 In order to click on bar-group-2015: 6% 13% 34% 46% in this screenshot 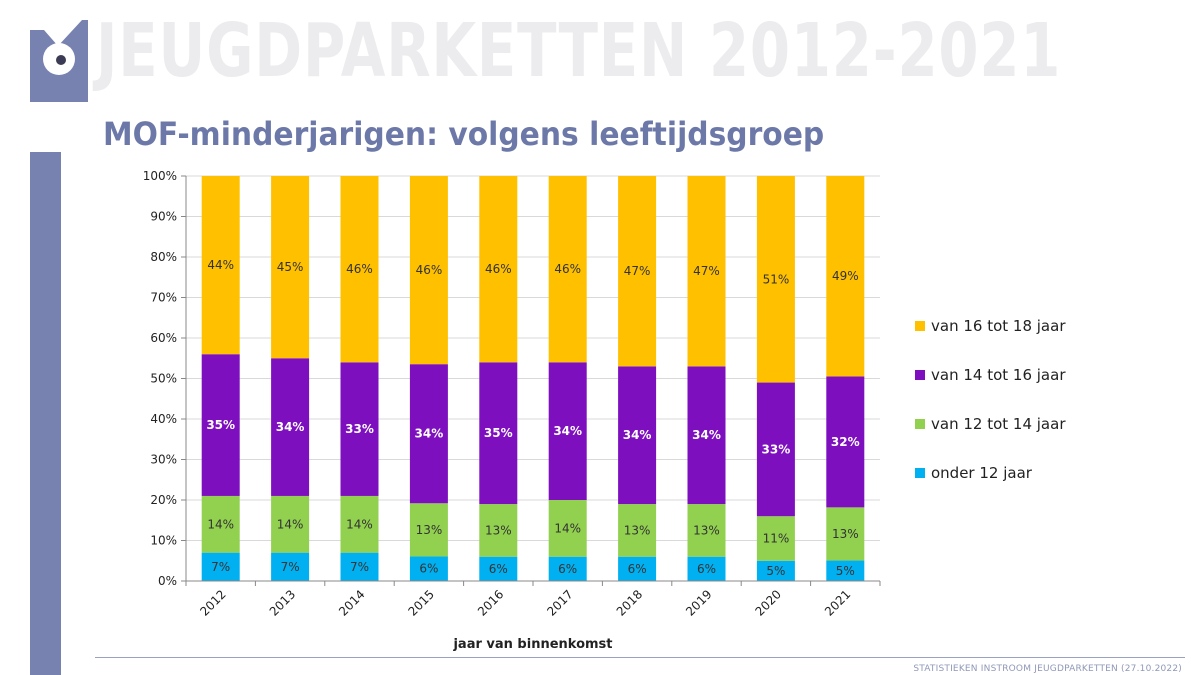, I will do `click(428, 378)`.